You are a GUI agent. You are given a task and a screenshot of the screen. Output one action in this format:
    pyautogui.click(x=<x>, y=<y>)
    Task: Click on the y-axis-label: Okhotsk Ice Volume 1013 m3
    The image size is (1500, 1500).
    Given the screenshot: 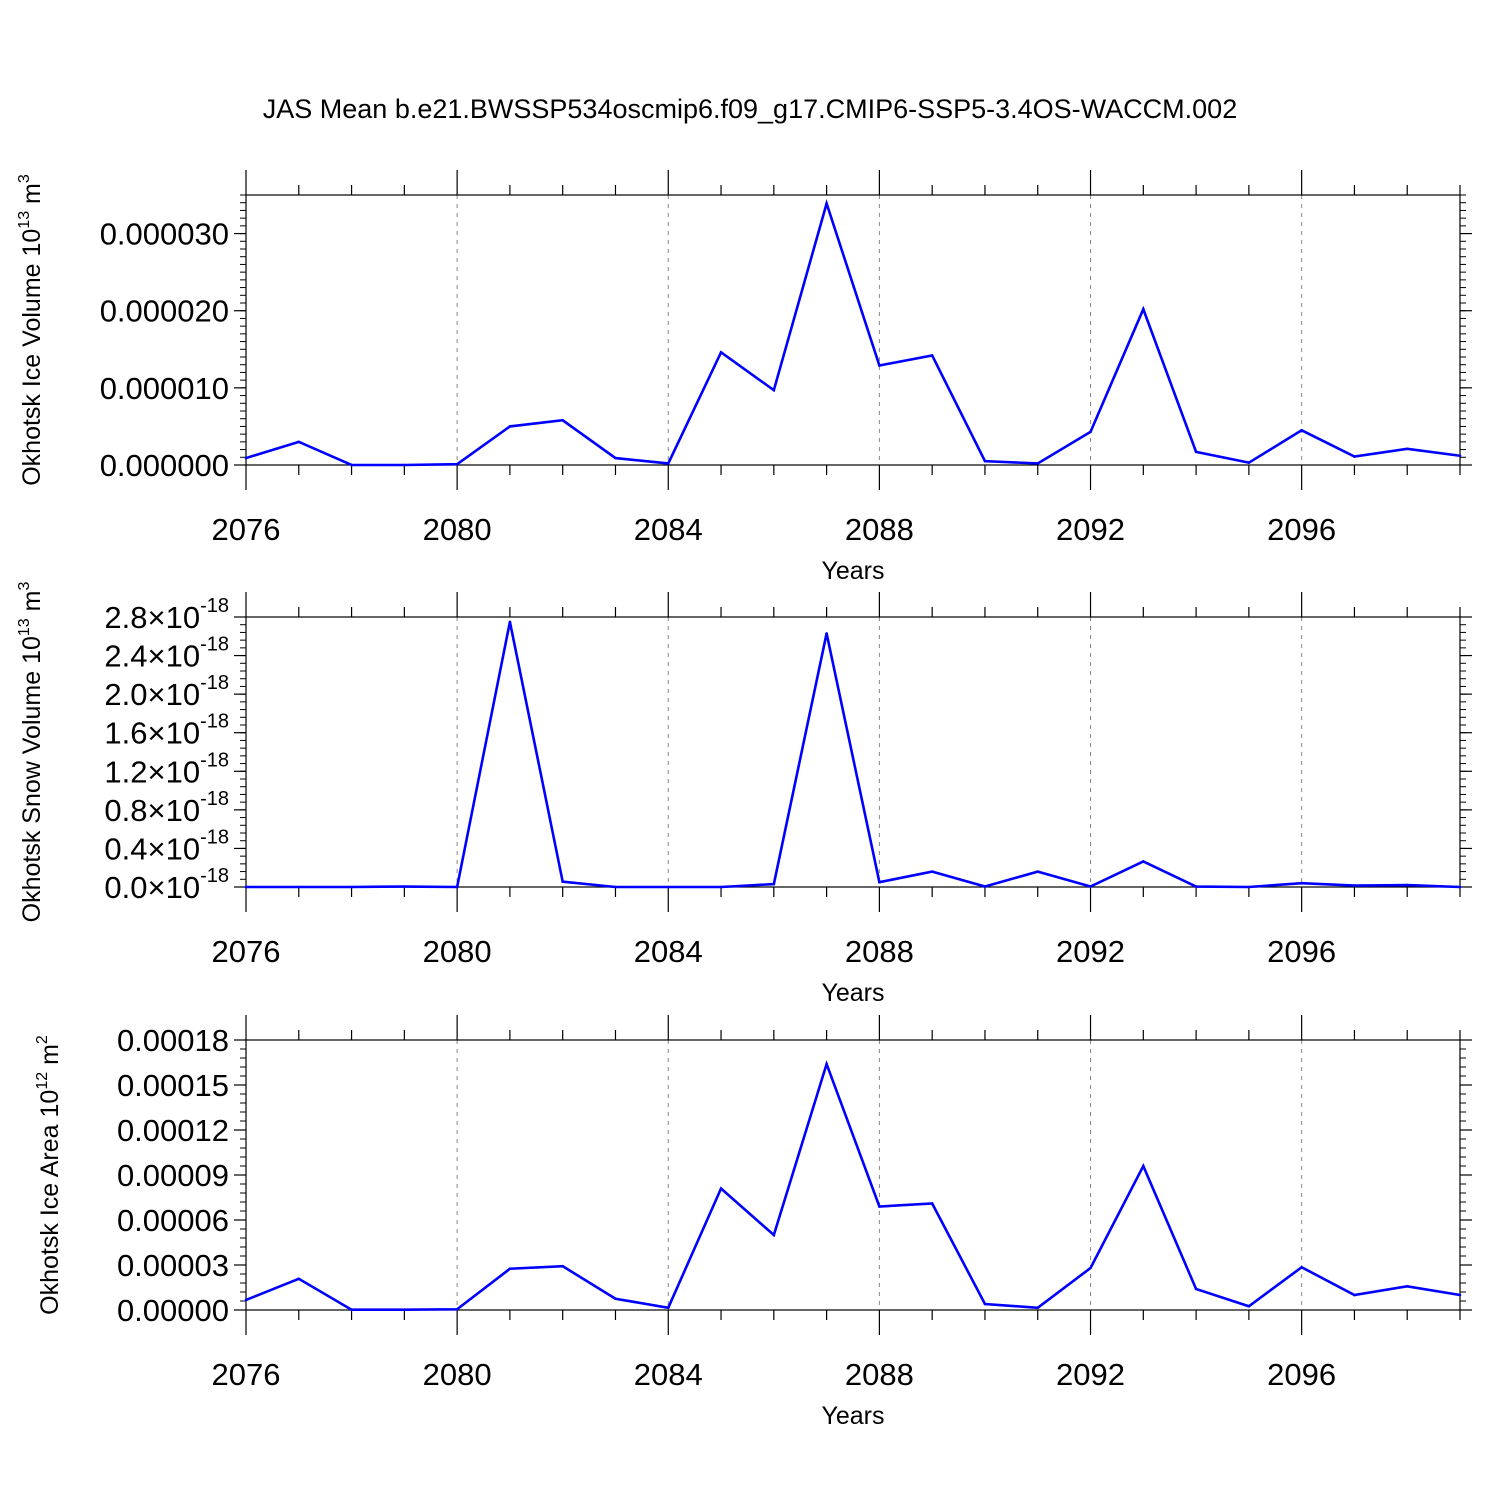 What is the action you would take?
    pyautogui.click(x=31, y=330)
    